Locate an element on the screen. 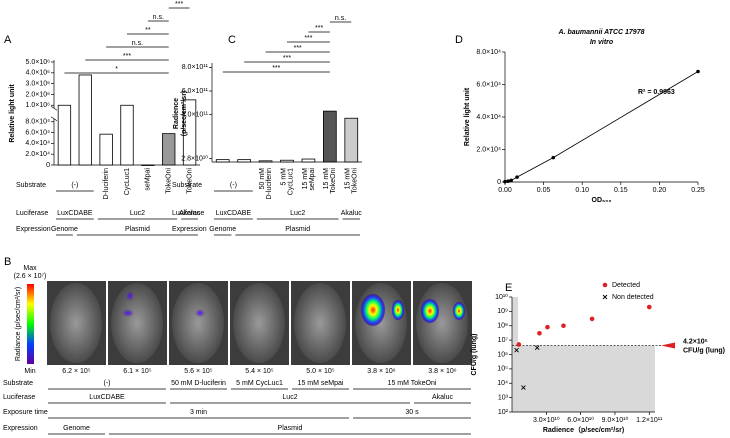 The width and height of the screenshot is (730, 438). significance-label: n.s. is located at coordinates (340, 18).